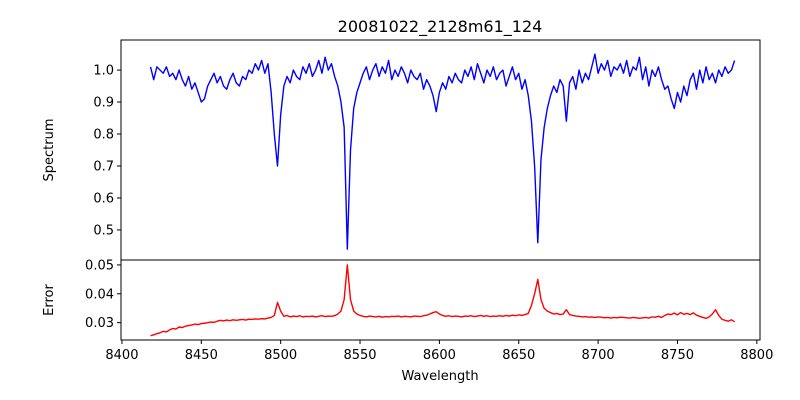 Image resolution: width=800 pixels, height=400 pixels. Describe the element at coordinates (103, 198) in the screenshot. I see `spectrum-y-tick-label: 0.6` at that location.